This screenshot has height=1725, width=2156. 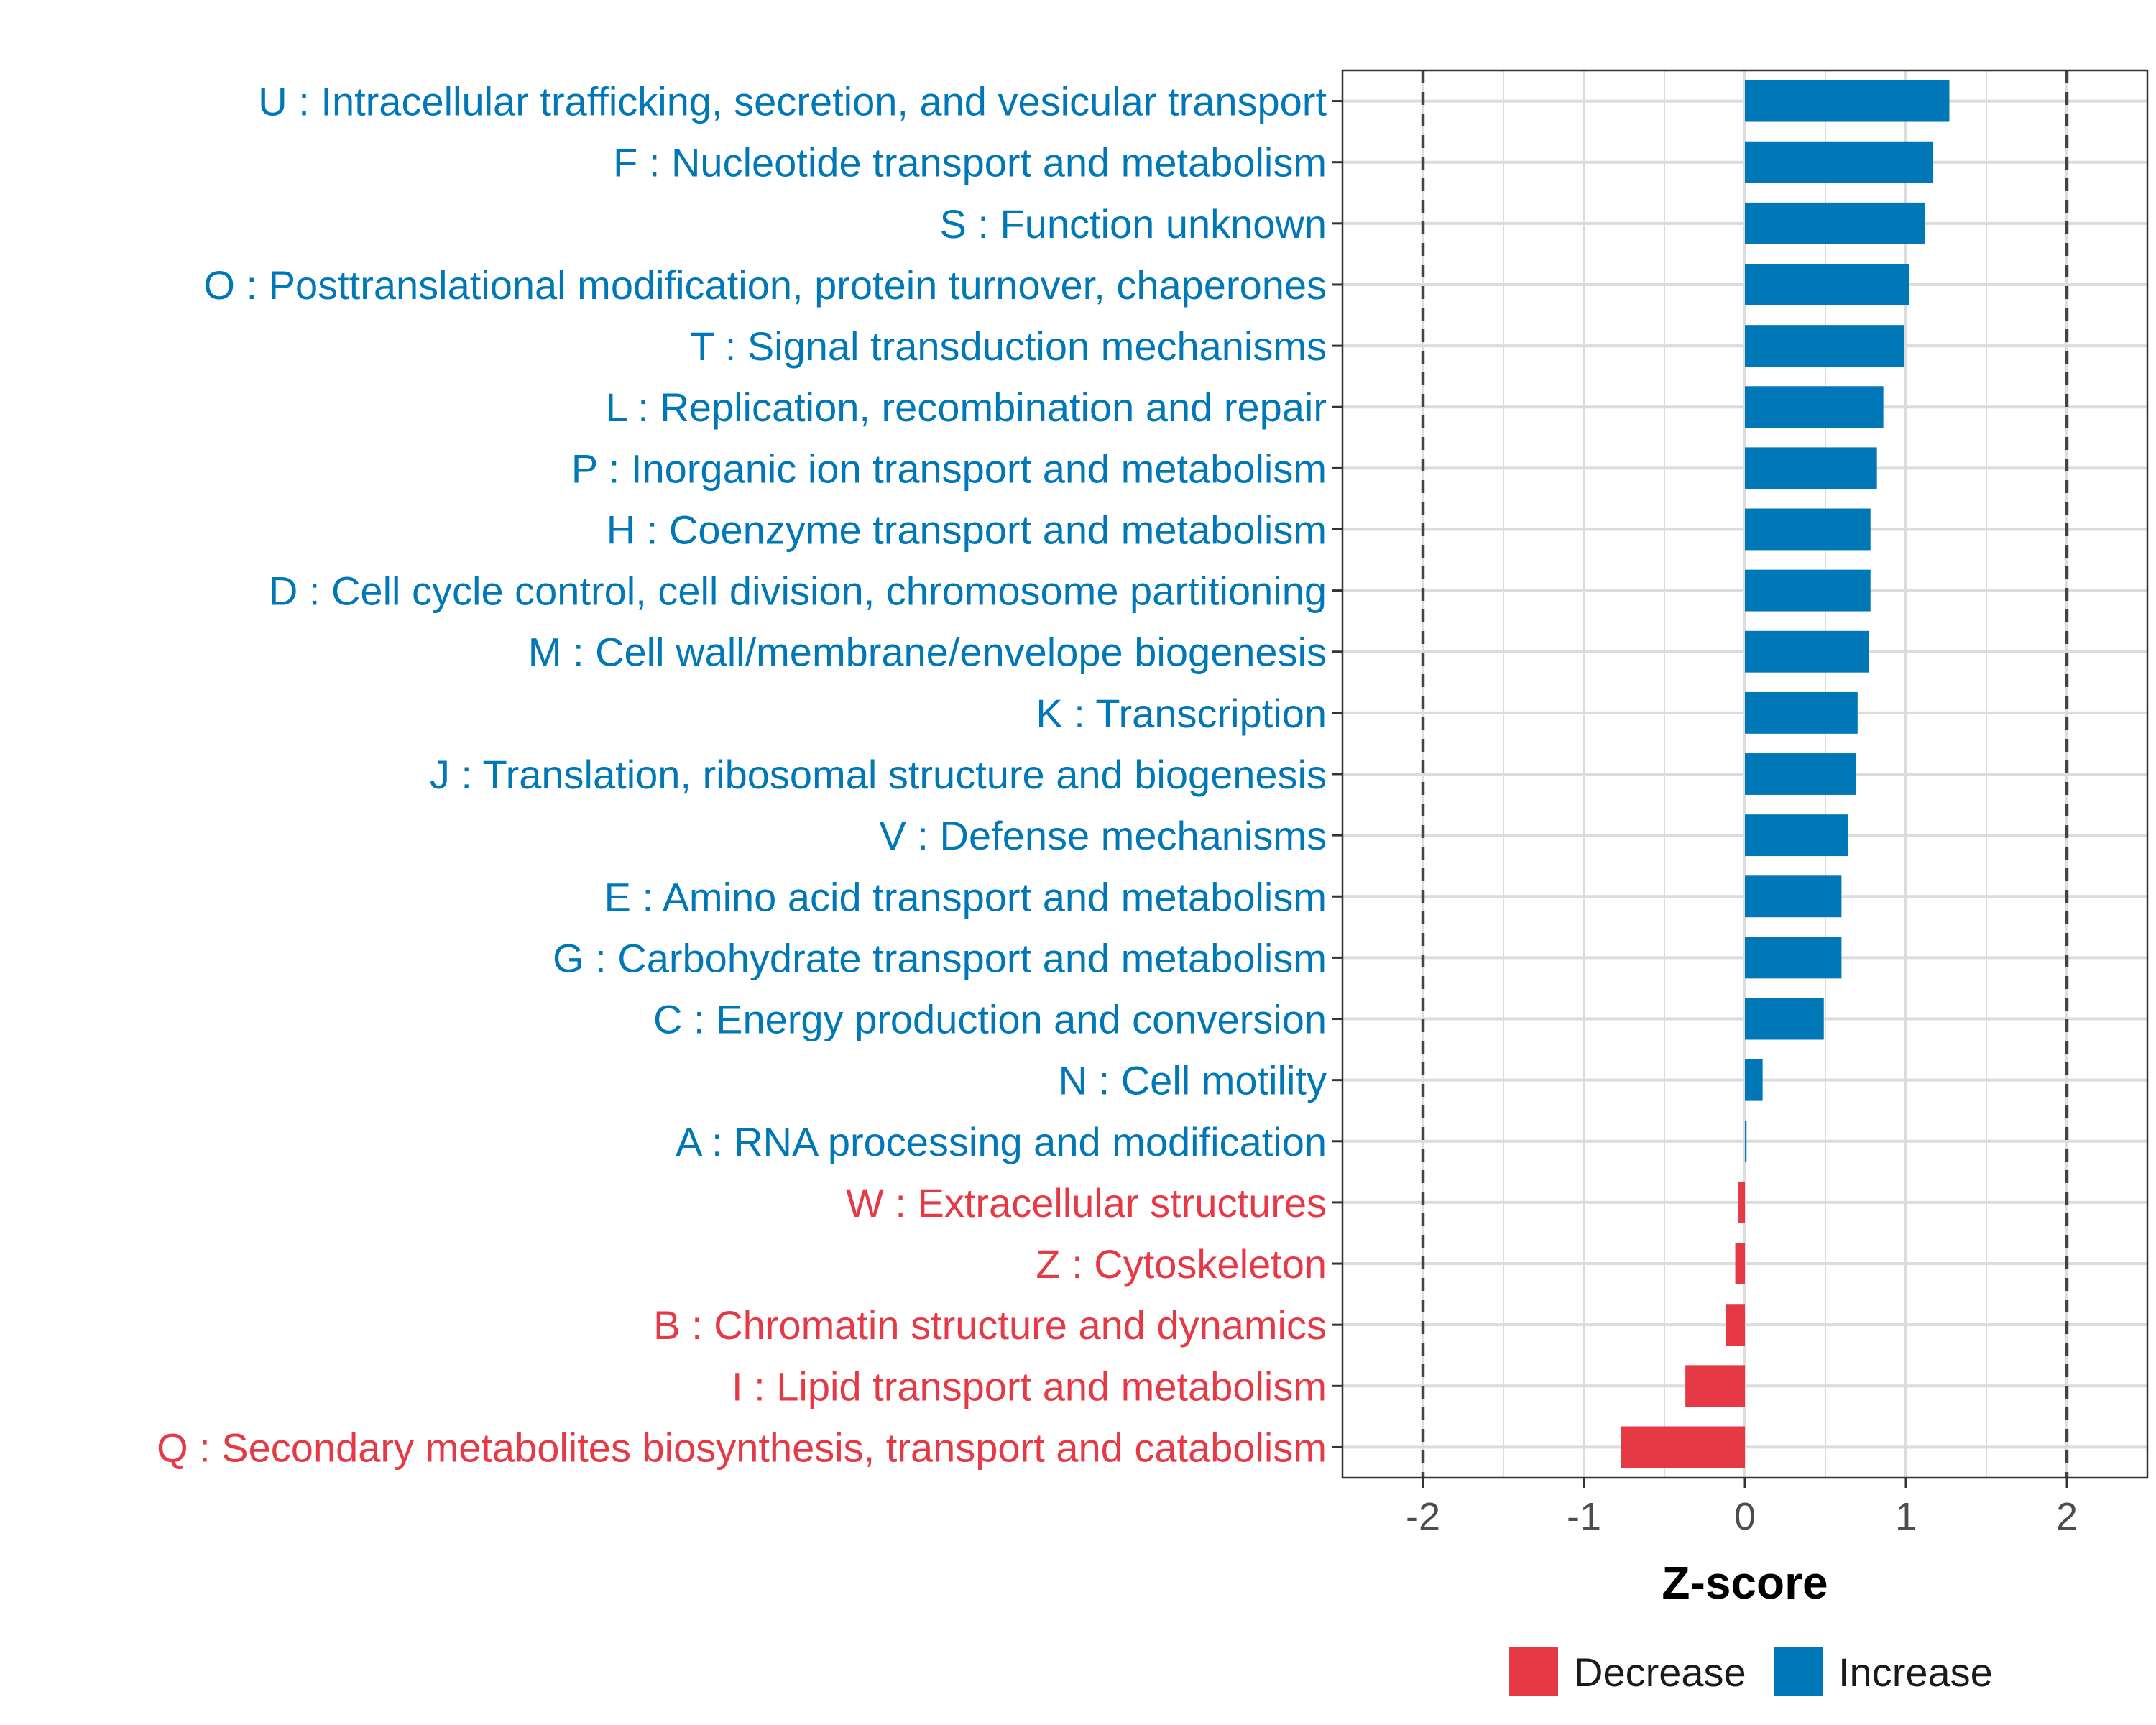 What do you see at coordinates (1798, 1671) in the screenshot?
I see `legend-swatch-increase` at bounding box center [1798, 1671].